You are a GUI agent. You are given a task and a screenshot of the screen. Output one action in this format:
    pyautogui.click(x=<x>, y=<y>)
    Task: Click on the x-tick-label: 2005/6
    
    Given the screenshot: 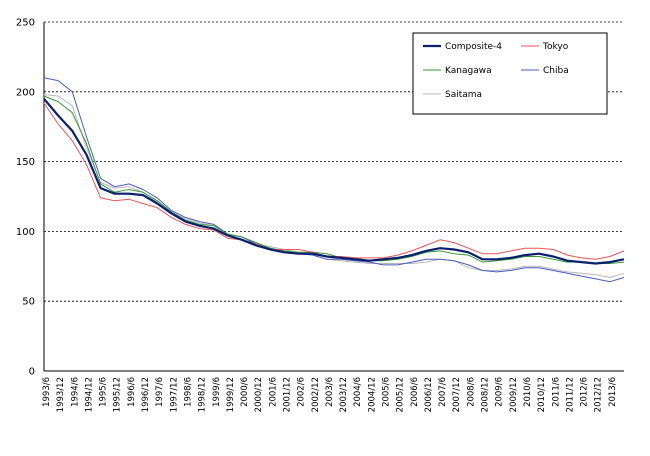 What is the action you would take?
    pyautogui.click(x=387, y=392)
    